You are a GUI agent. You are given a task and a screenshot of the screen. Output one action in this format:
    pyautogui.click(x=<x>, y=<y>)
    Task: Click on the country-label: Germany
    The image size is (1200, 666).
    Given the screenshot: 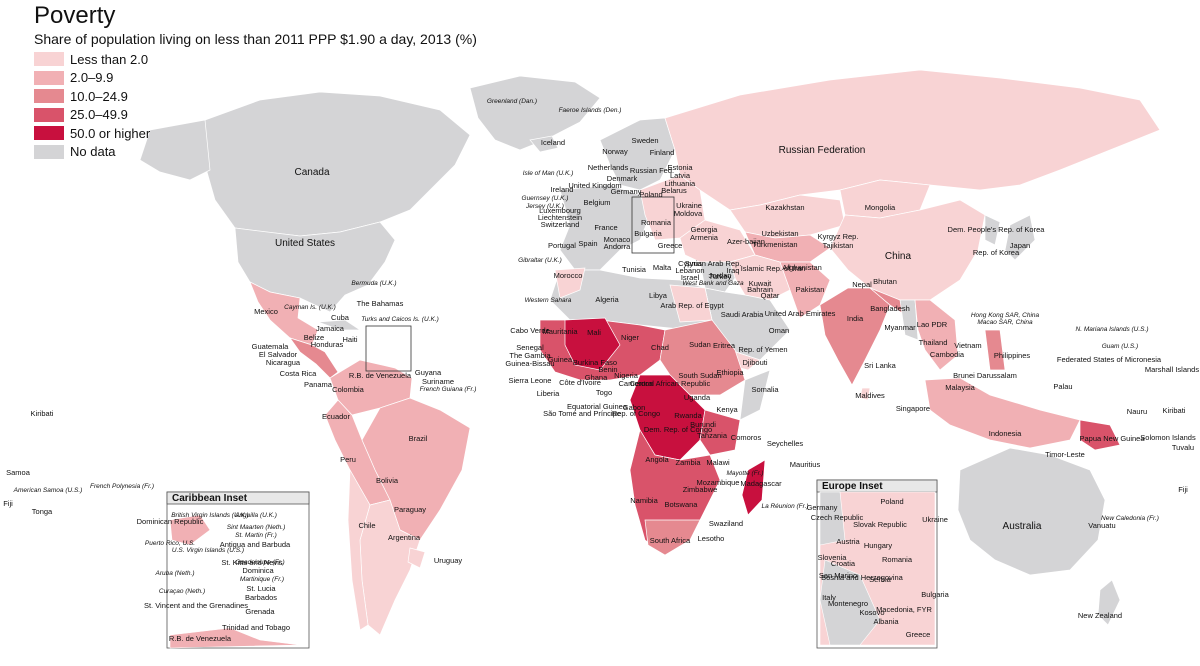 What is the action you would take?
    pyautogui.click(x=822, y=507)
    